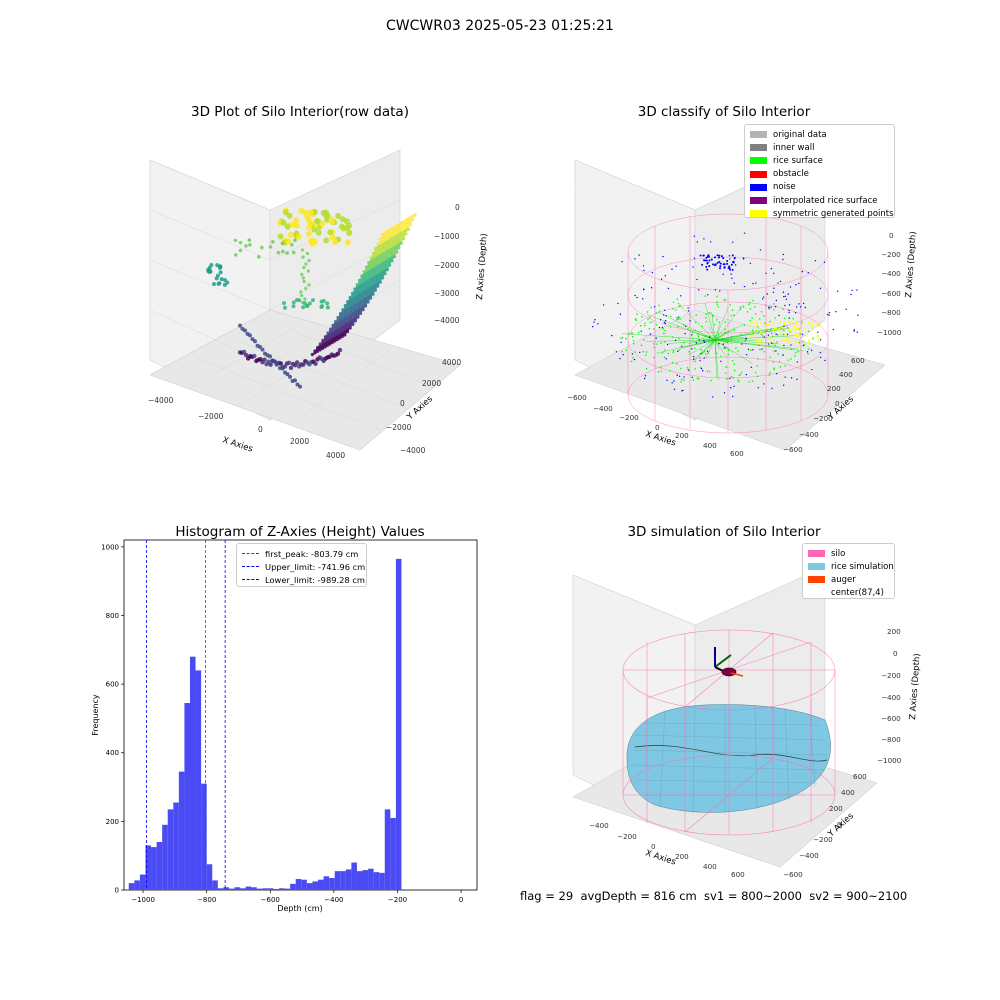  What do you see at coordinates (819, 160) in the screenshot?
I see `legend-item-rice-surface: rice surface` at bounding box center [819, 160].